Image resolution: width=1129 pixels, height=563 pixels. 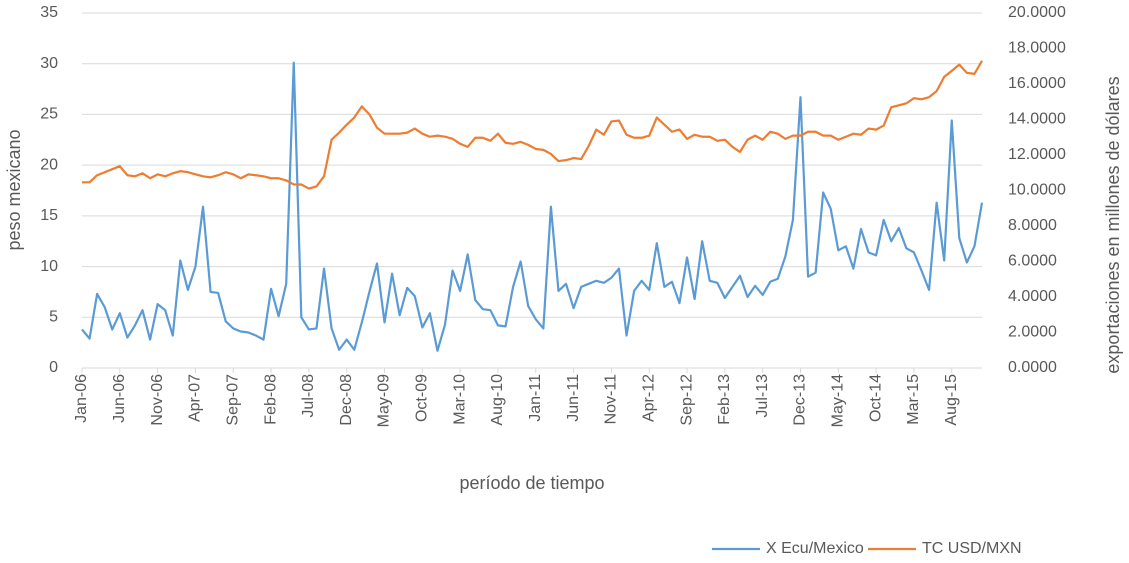 I want to click on x-tick-label: Dec-13, so click(x=800, y=400).